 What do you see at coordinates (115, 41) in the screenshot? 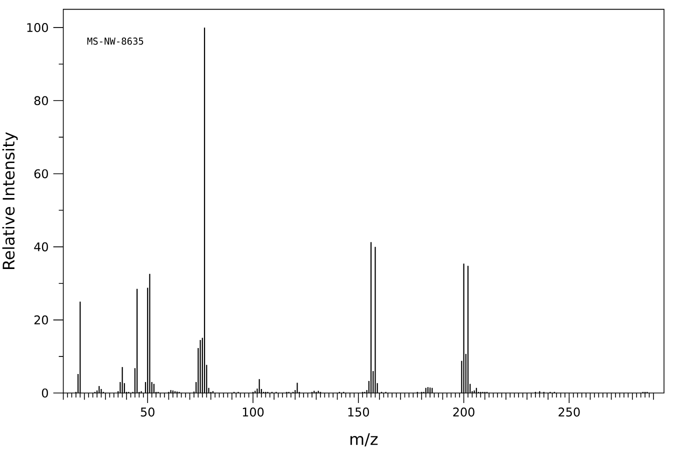
I see `annotation: MS-NW-8635` at bounding box center [115, 41].